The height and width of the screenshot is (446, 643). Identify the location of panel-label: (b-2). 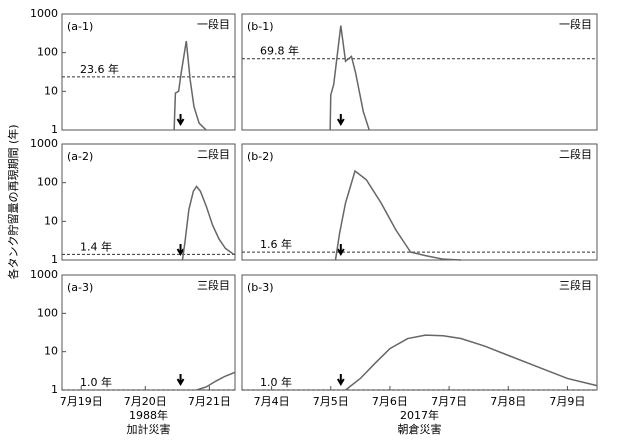
(260, 156).